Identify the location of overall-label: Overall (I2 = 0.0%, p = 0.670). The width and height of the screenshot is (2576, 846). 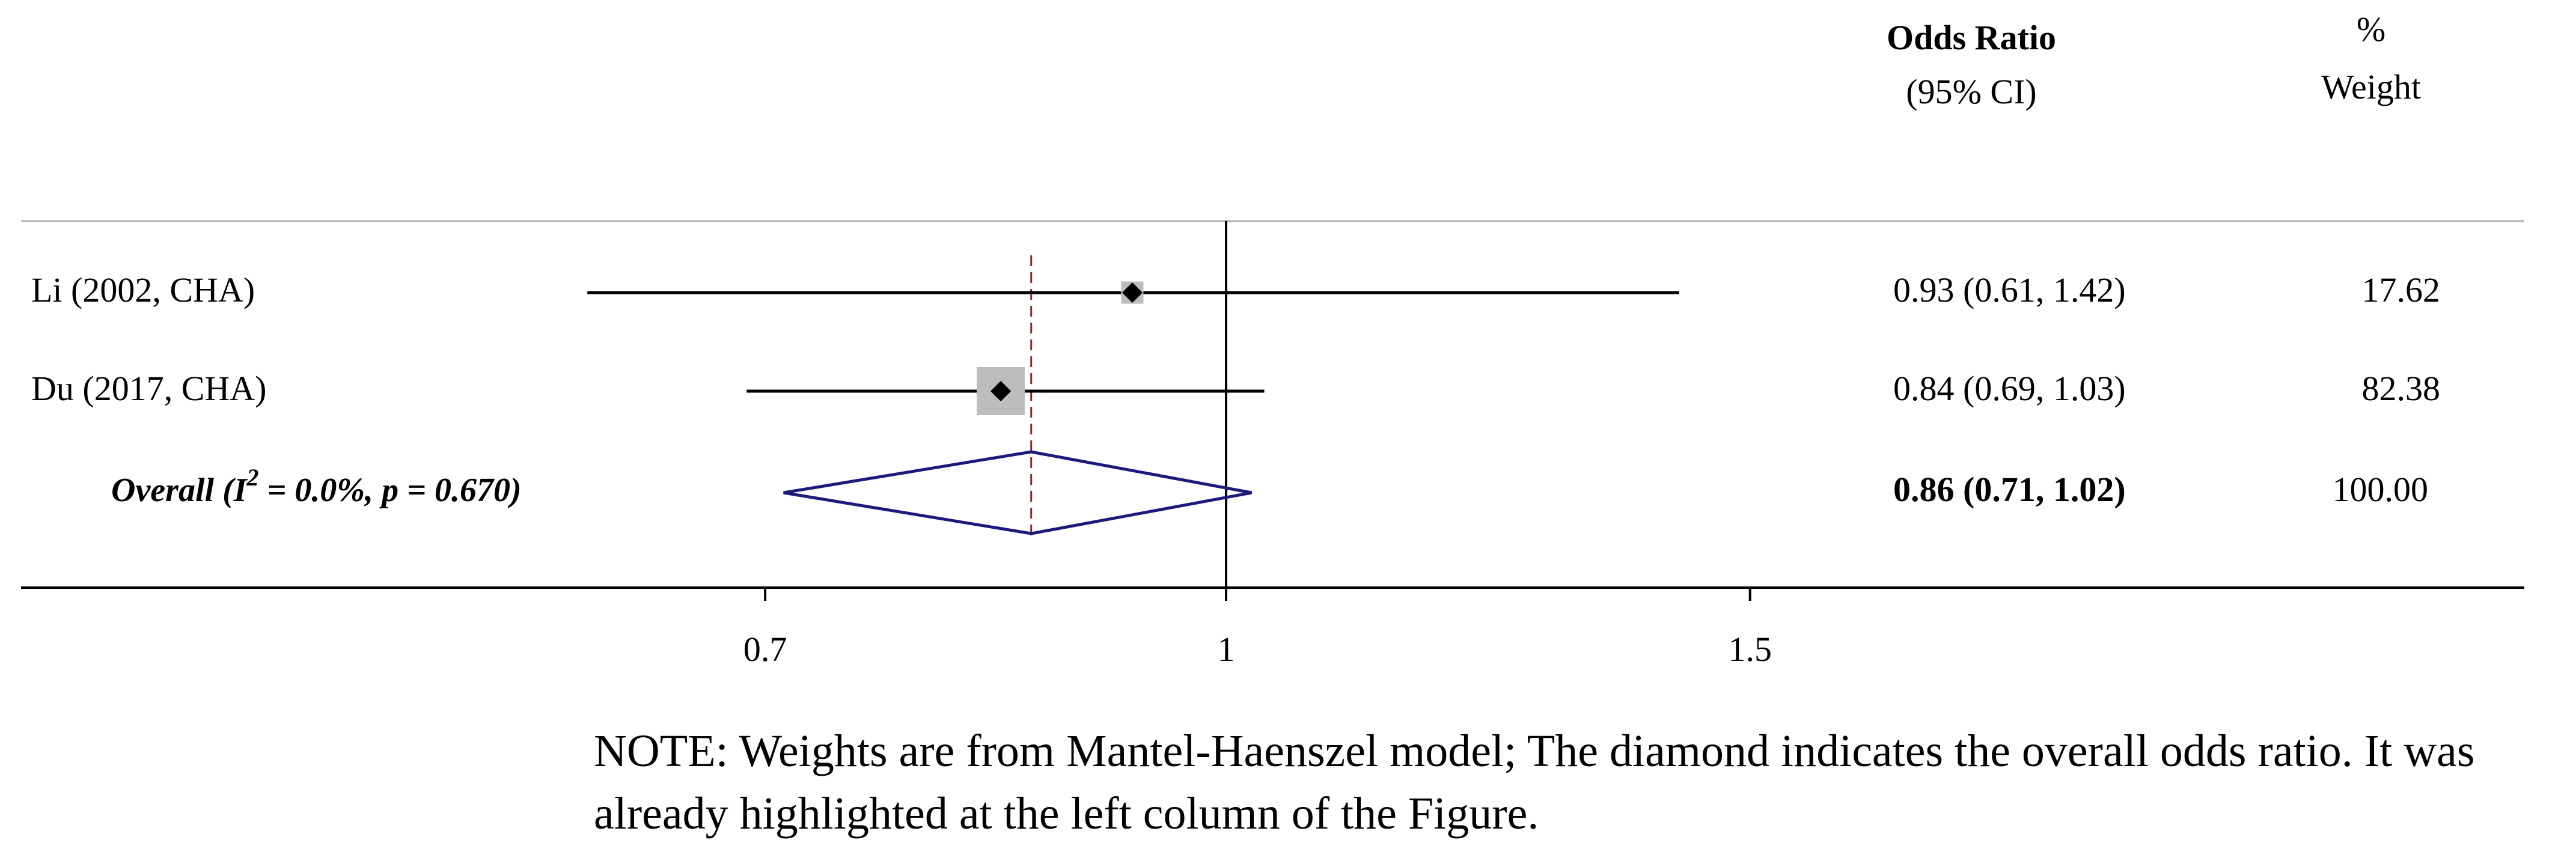
(316, 486).